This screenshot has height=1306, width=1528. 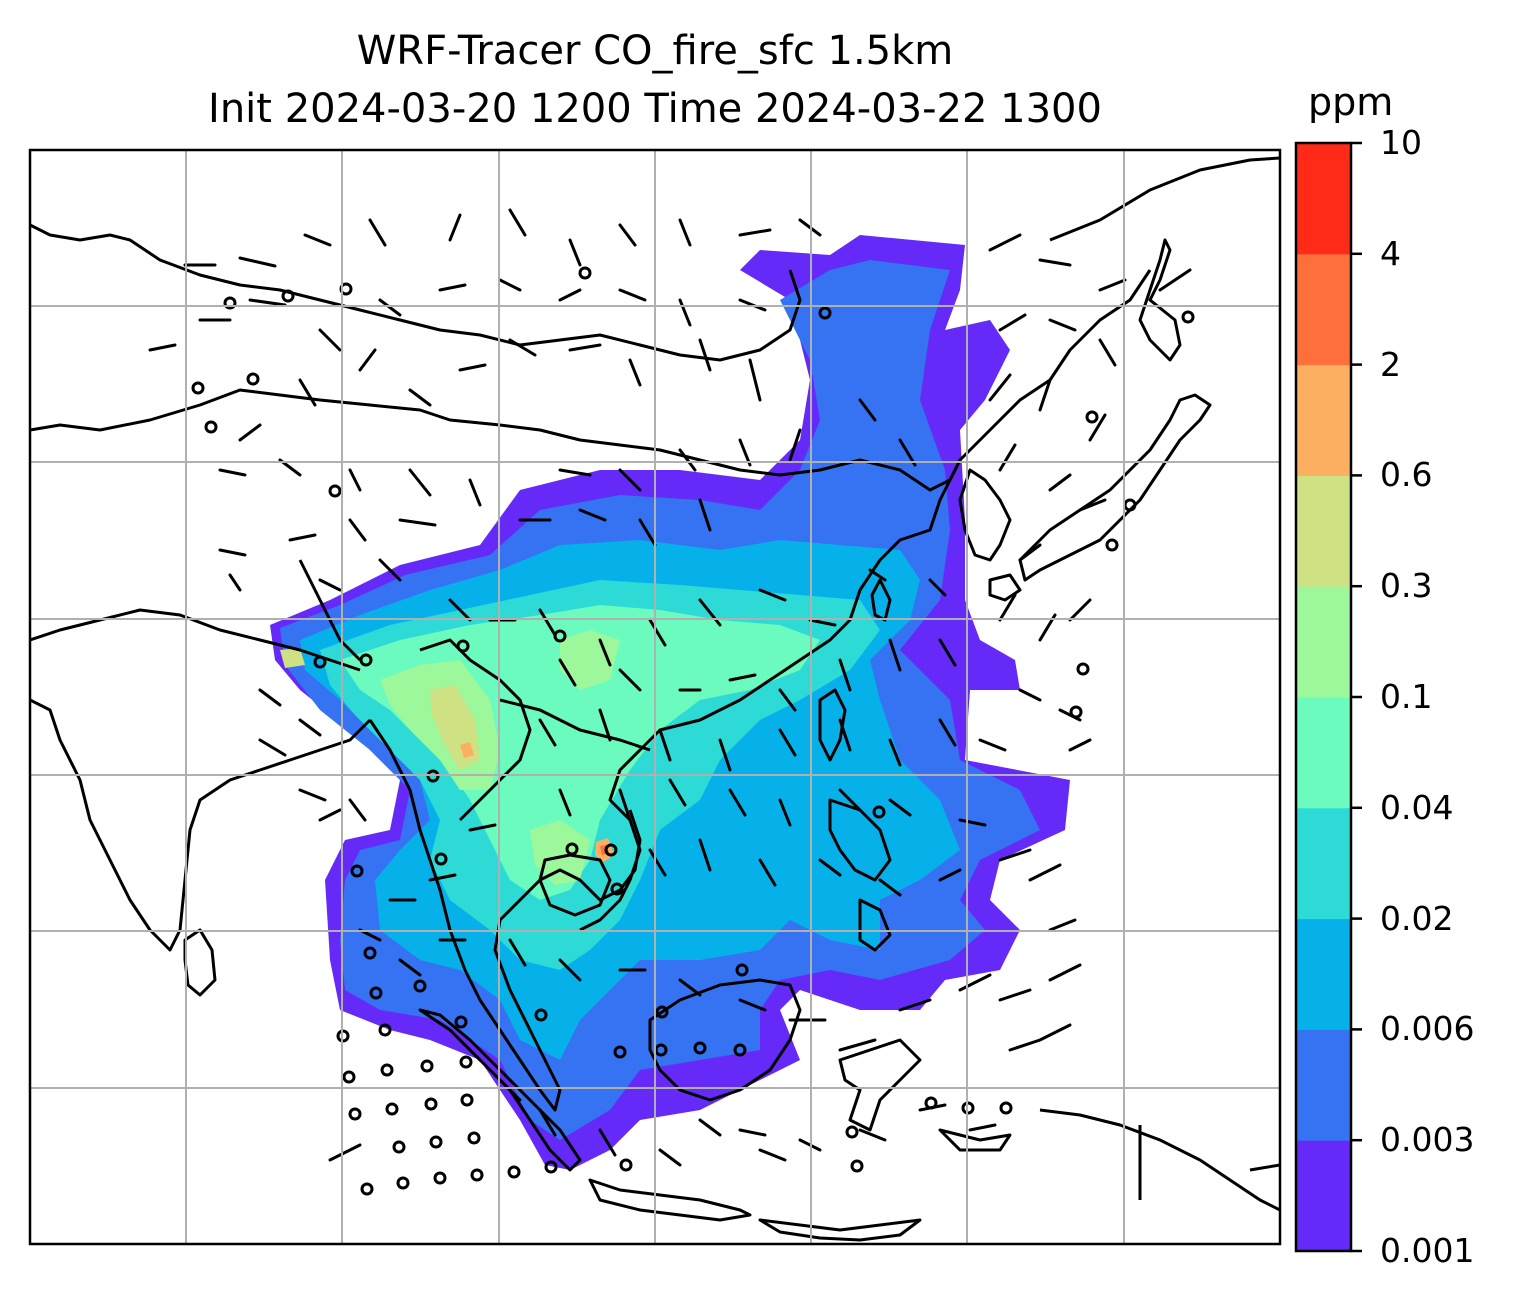 What do you see at coordinates (1406, 696) in the screenshot?
I see `colorbar-tick-label: 0.1` at bounding box center [1406, 696].